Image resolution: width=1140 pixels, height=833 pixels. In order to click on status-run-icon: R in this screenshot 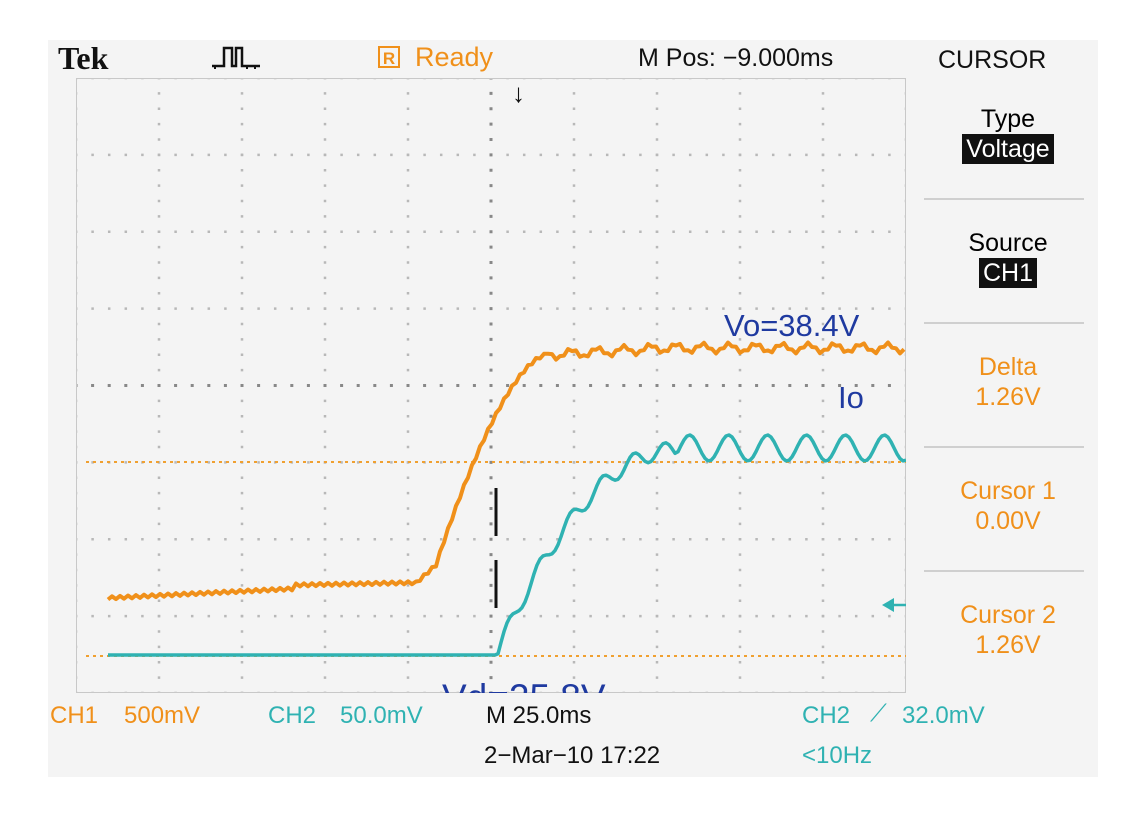, I will do `click(389, 57)`.